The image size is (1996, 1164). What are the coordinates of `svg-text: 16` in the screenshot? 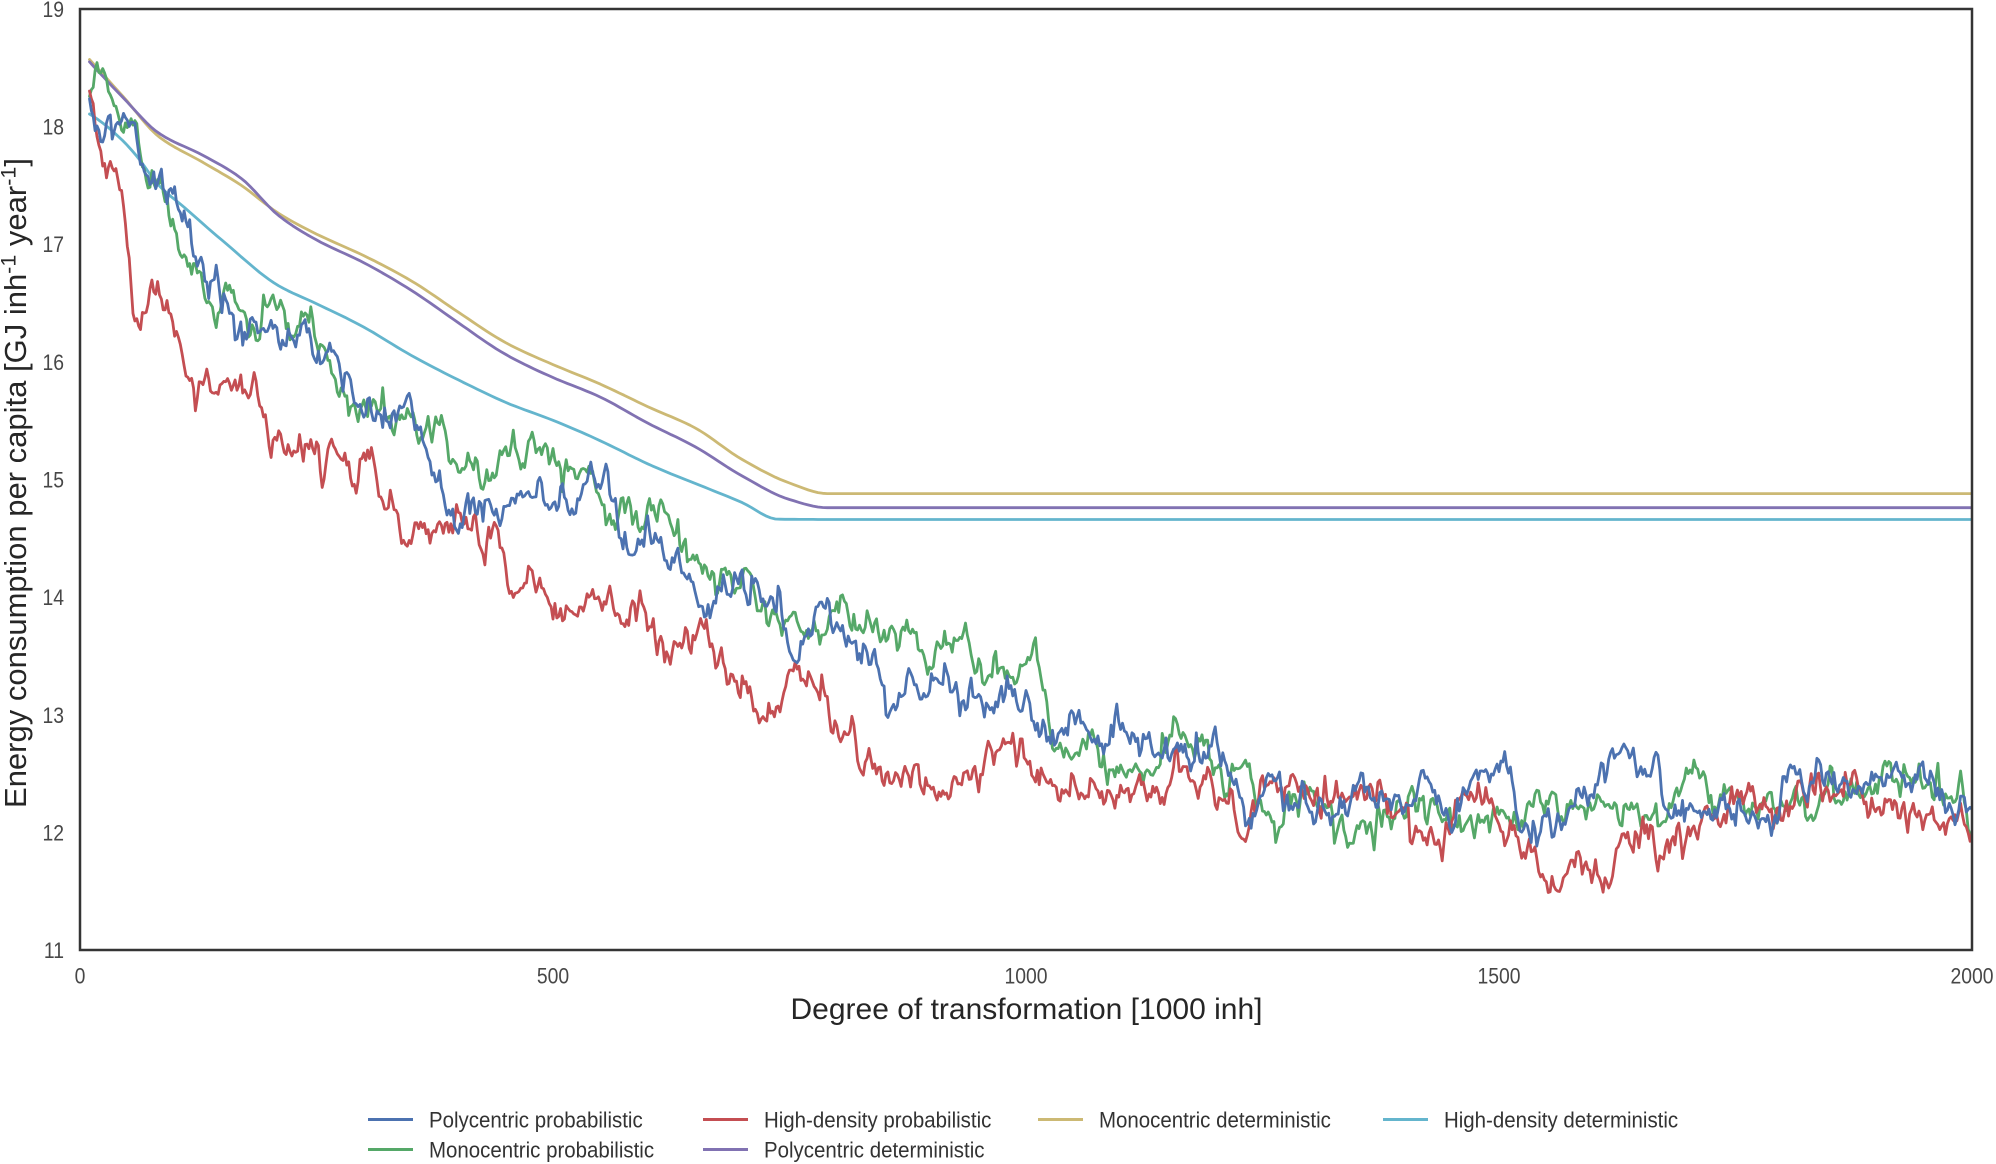 It's located at (53, 363).